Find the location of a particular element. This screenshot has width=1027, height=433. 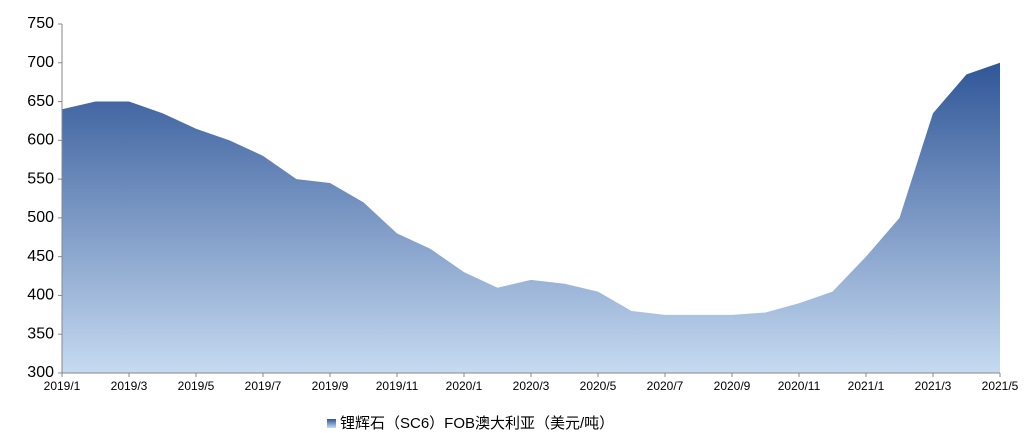

x-tick-label: 2019/1 is located at coordinates (62, 386).